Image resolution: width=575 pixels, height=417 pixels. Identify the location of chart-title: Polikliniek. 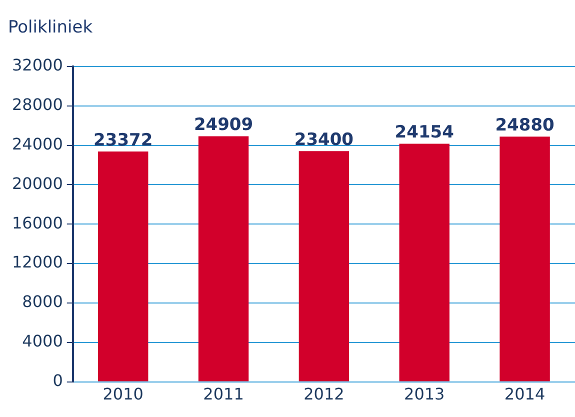
(50, 28).